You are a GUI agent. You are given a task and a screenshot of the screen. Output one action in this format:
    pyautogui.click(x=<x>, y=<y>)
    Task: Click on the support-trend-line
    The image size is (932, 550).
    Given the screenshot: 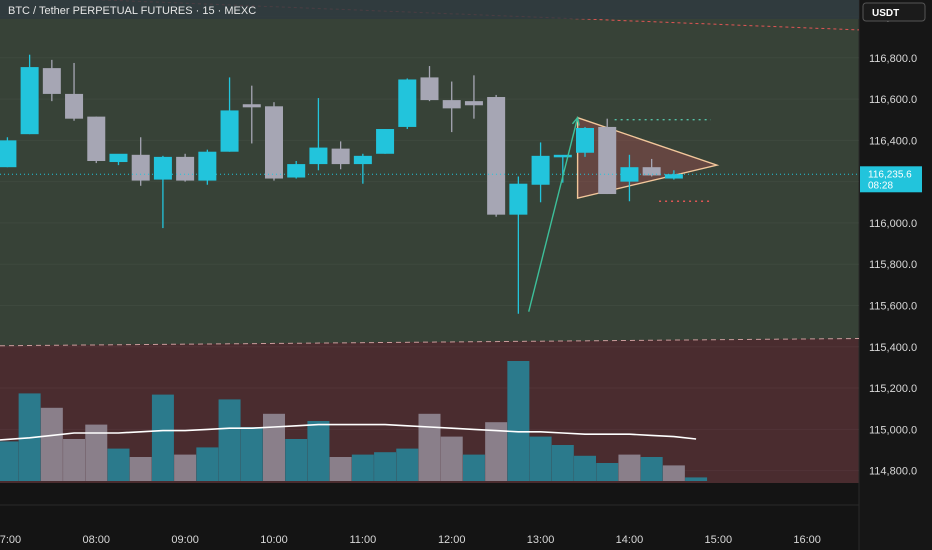 What is the action you would take?
    pyautogui.click(x=430, y=342)
    